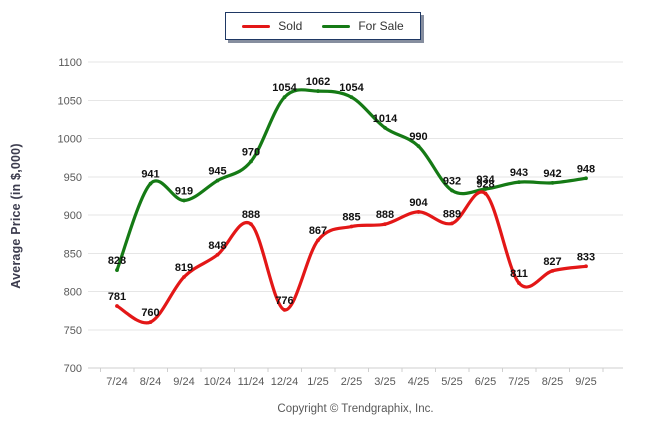  Describe the element at coordinates (73, 369) in the screenshot. I see `y-tick-label: 700` at that location.